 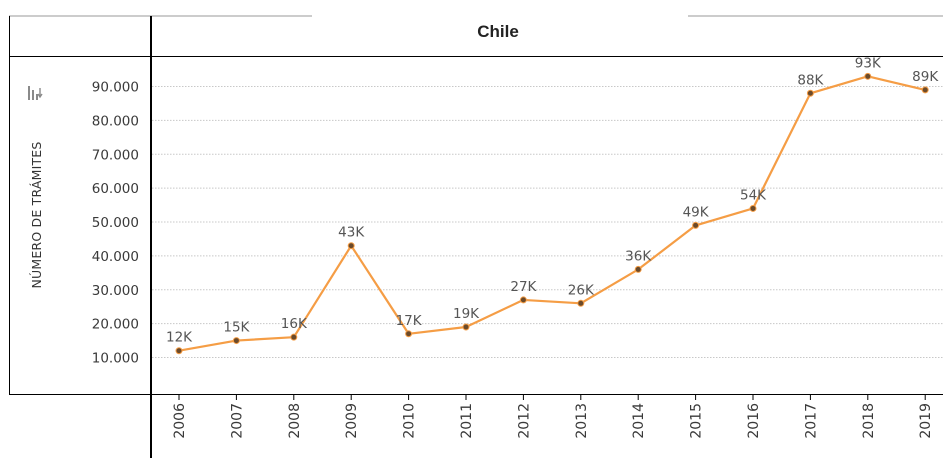 I want to click on data-label: 88K, so click(x=810, y=80).